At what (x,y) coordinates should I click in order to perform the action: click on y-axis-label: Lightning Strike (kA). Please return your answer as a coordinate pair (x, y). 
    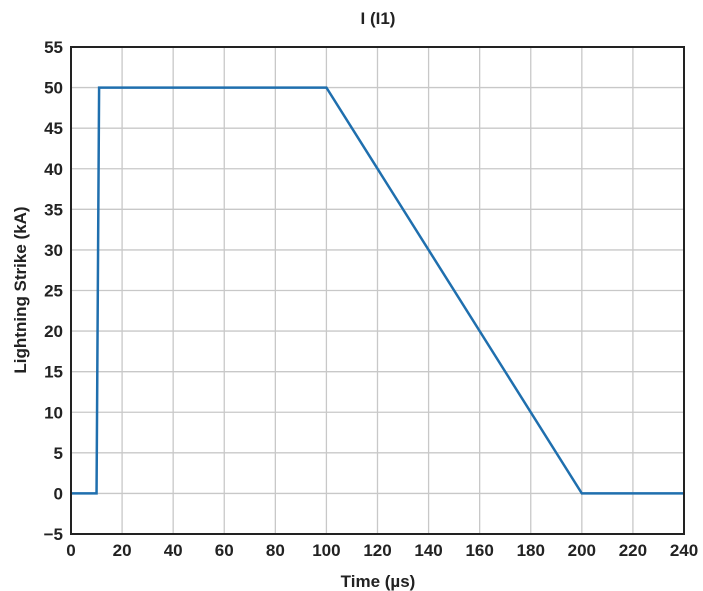
    Looking at the image, I should click on (20, 289).